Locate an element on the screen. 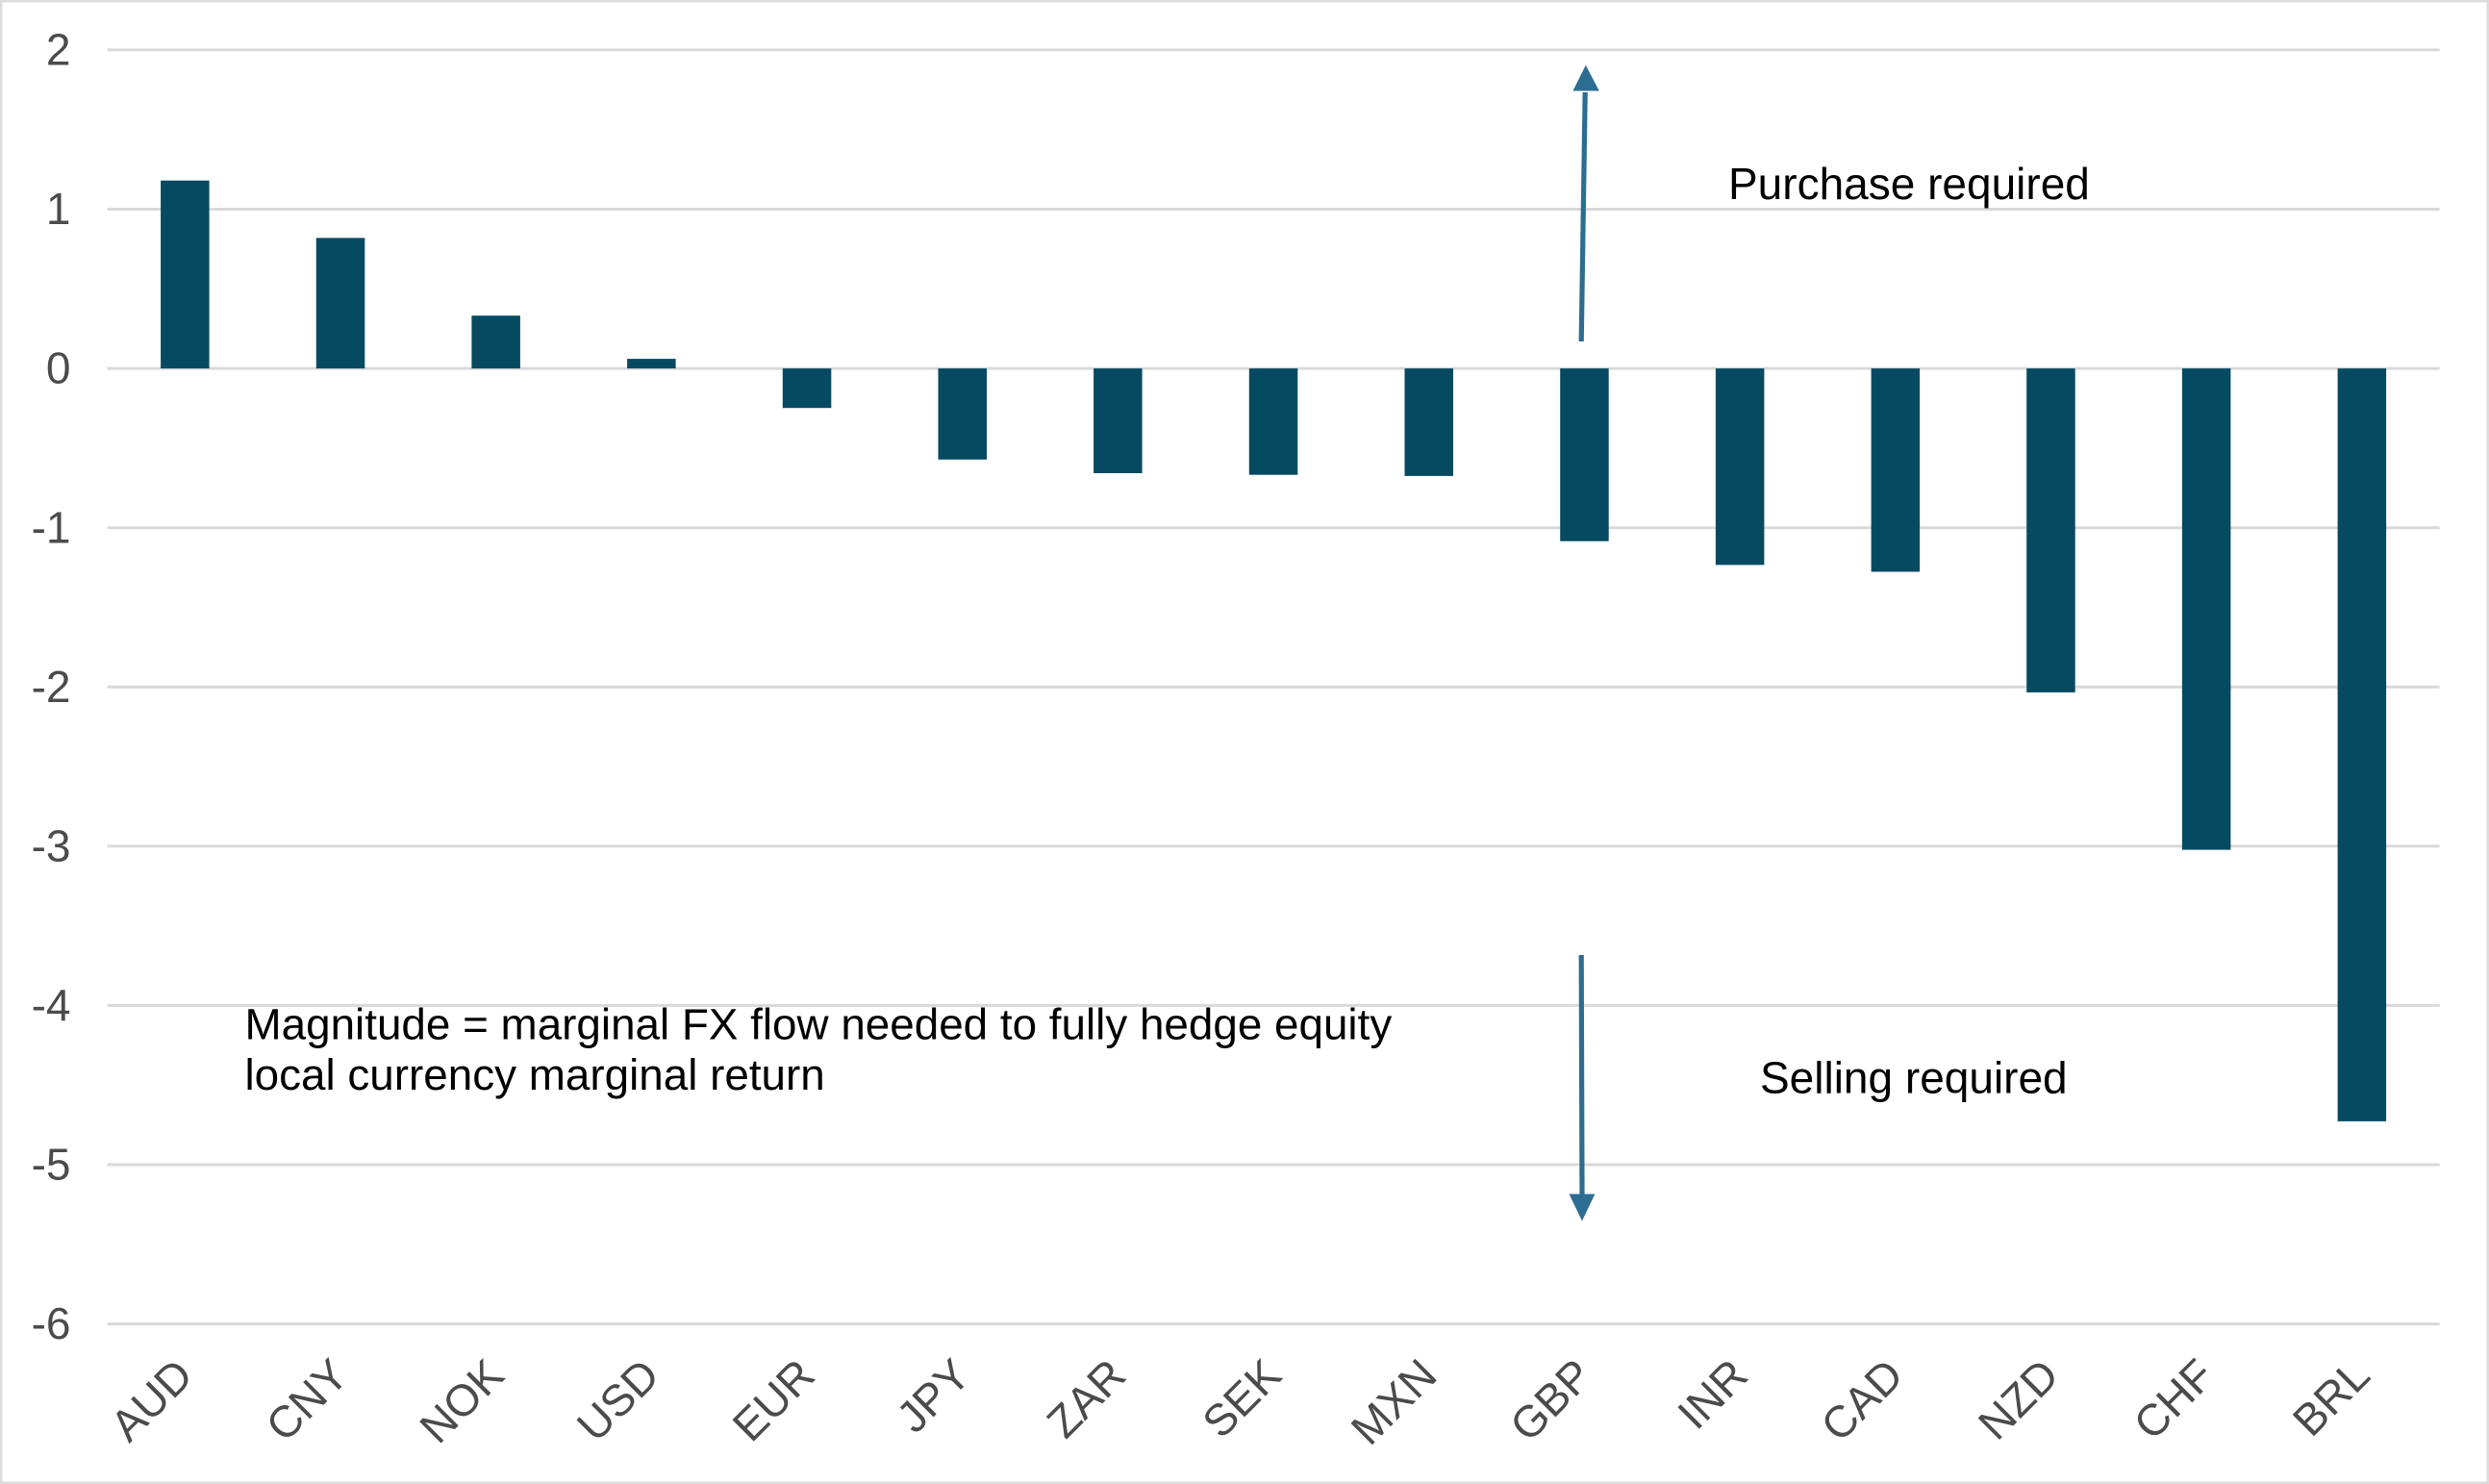 This screenshot has width=2489, height=1484. svg-text: Selling required is located at coordinates (1914, 1078).